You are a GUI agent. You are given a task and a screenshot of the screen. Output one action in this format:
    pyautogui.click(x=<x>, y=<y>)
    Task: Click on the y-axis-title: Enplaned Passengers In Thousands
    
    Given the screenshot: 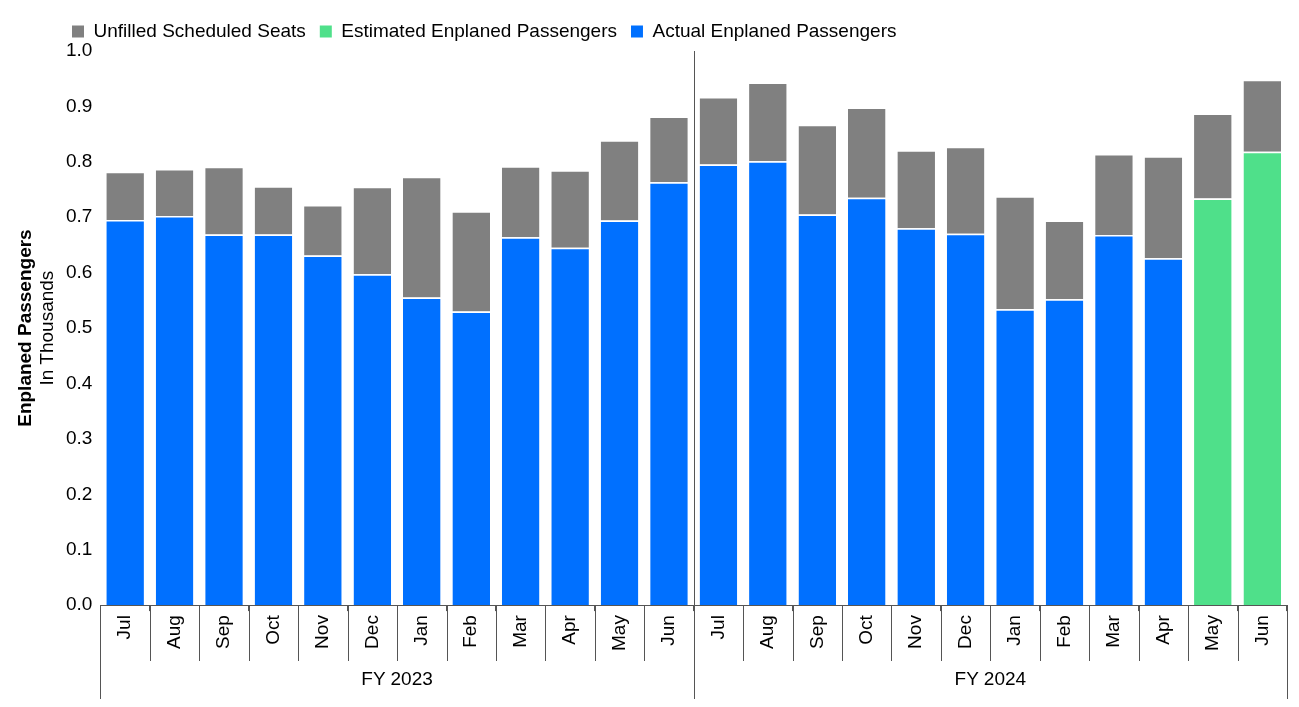 What is the action you would take?
    pyautogui.click(x=36, y=328)
    